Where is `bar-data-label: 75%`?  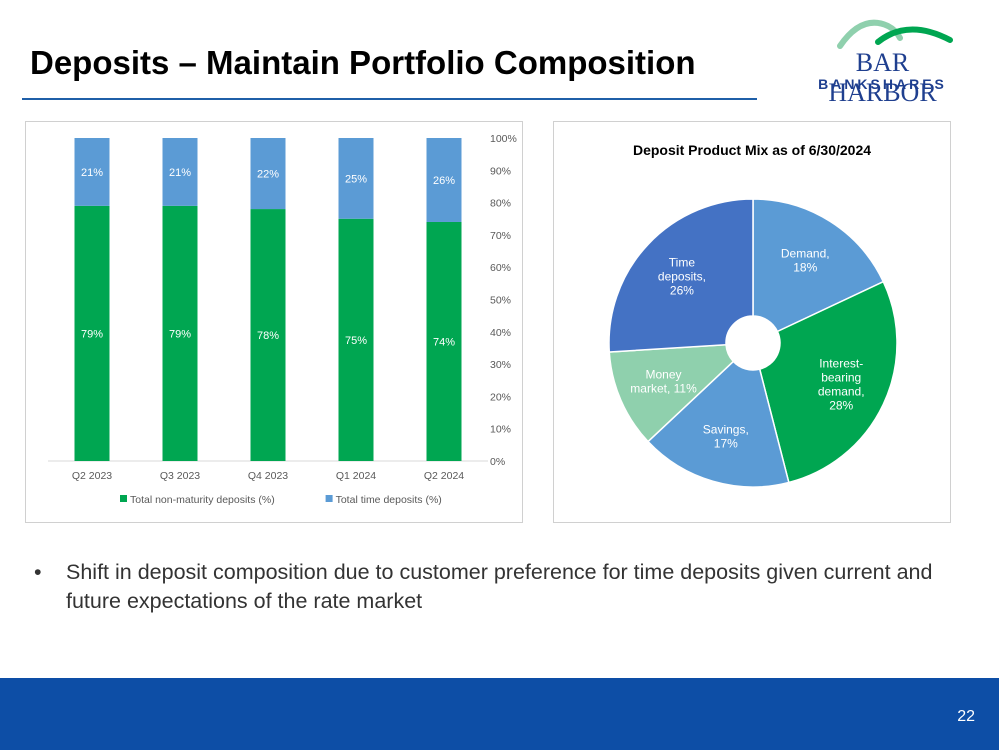 bar-data-label: 75% is located at coordinates (356, 341).